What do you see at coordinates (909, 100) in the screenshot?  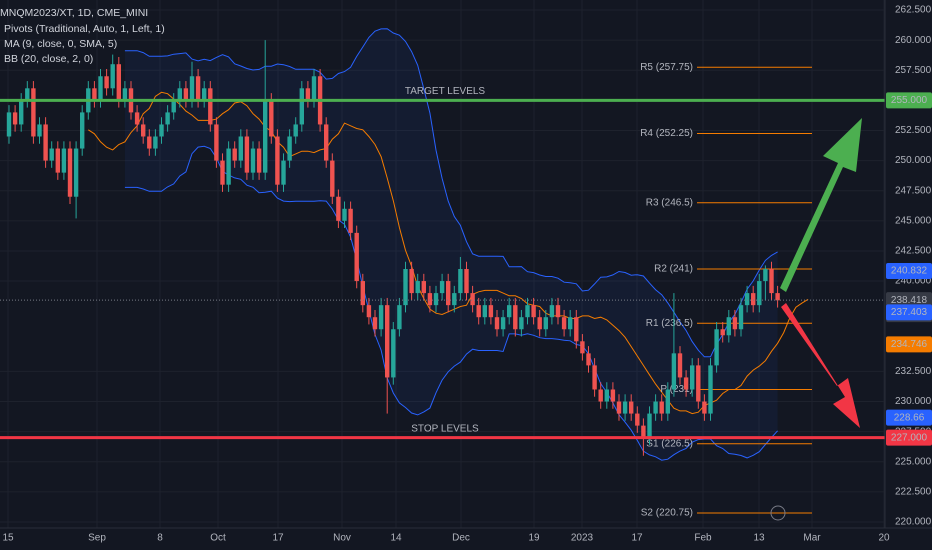 I see `axis-price-label: 255.000` at bounding box center [909, 100].